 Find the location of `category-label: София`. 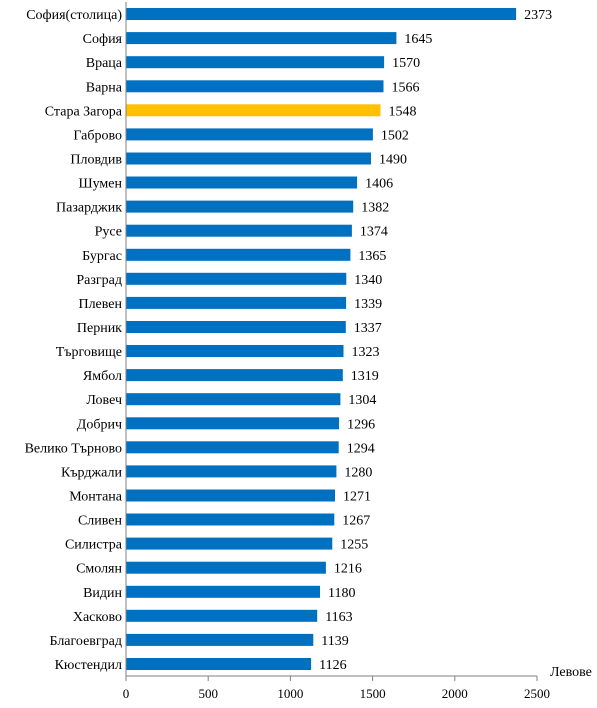

category-label: София is located at coordinates (103, 39).